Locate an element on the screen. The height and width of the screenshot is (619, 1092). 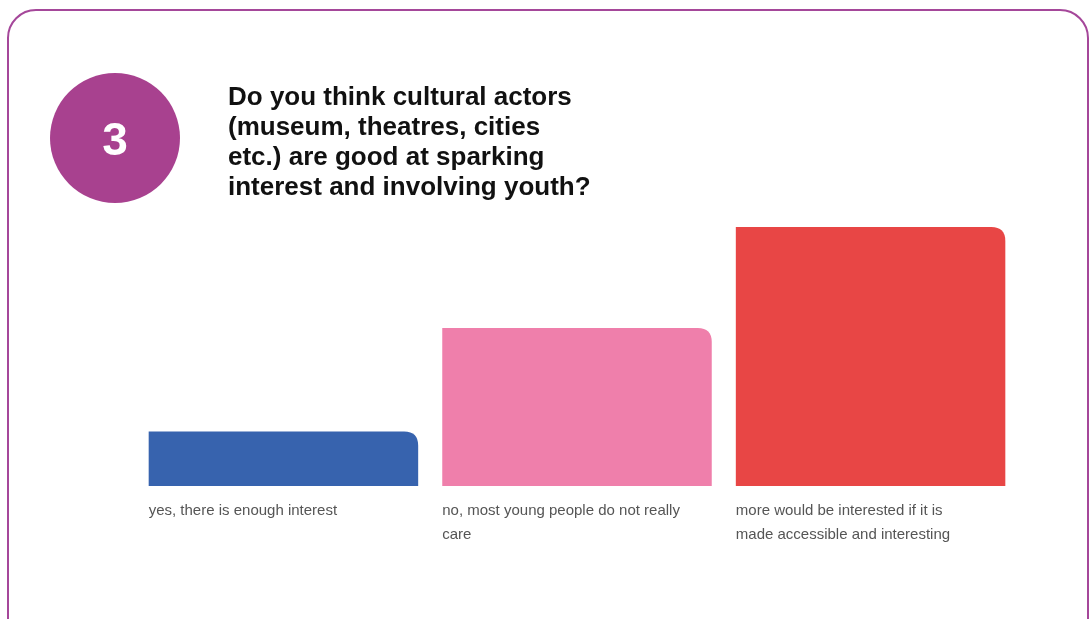
x-tick-label: no, most young people do not really care is located at coordinates (561, 521).